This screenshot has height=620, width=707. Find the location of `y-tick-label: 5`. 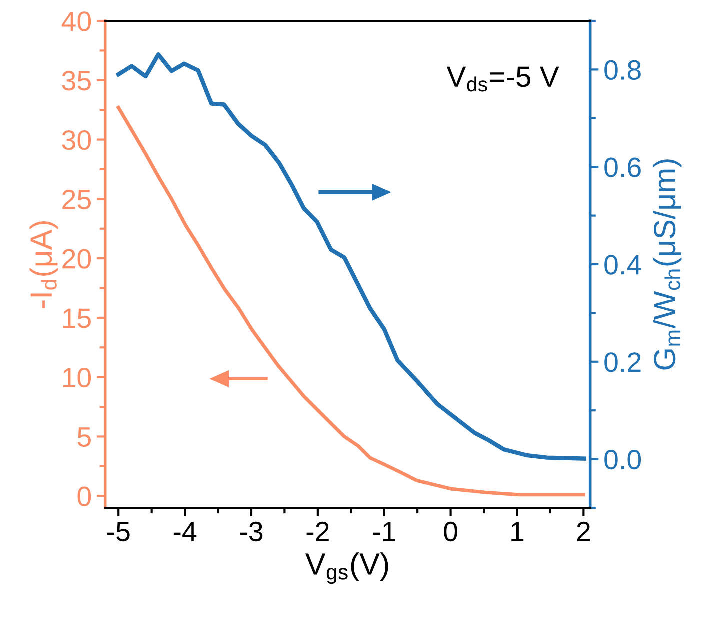

y-tick-label: 5 is located at coordinates (84, 438).